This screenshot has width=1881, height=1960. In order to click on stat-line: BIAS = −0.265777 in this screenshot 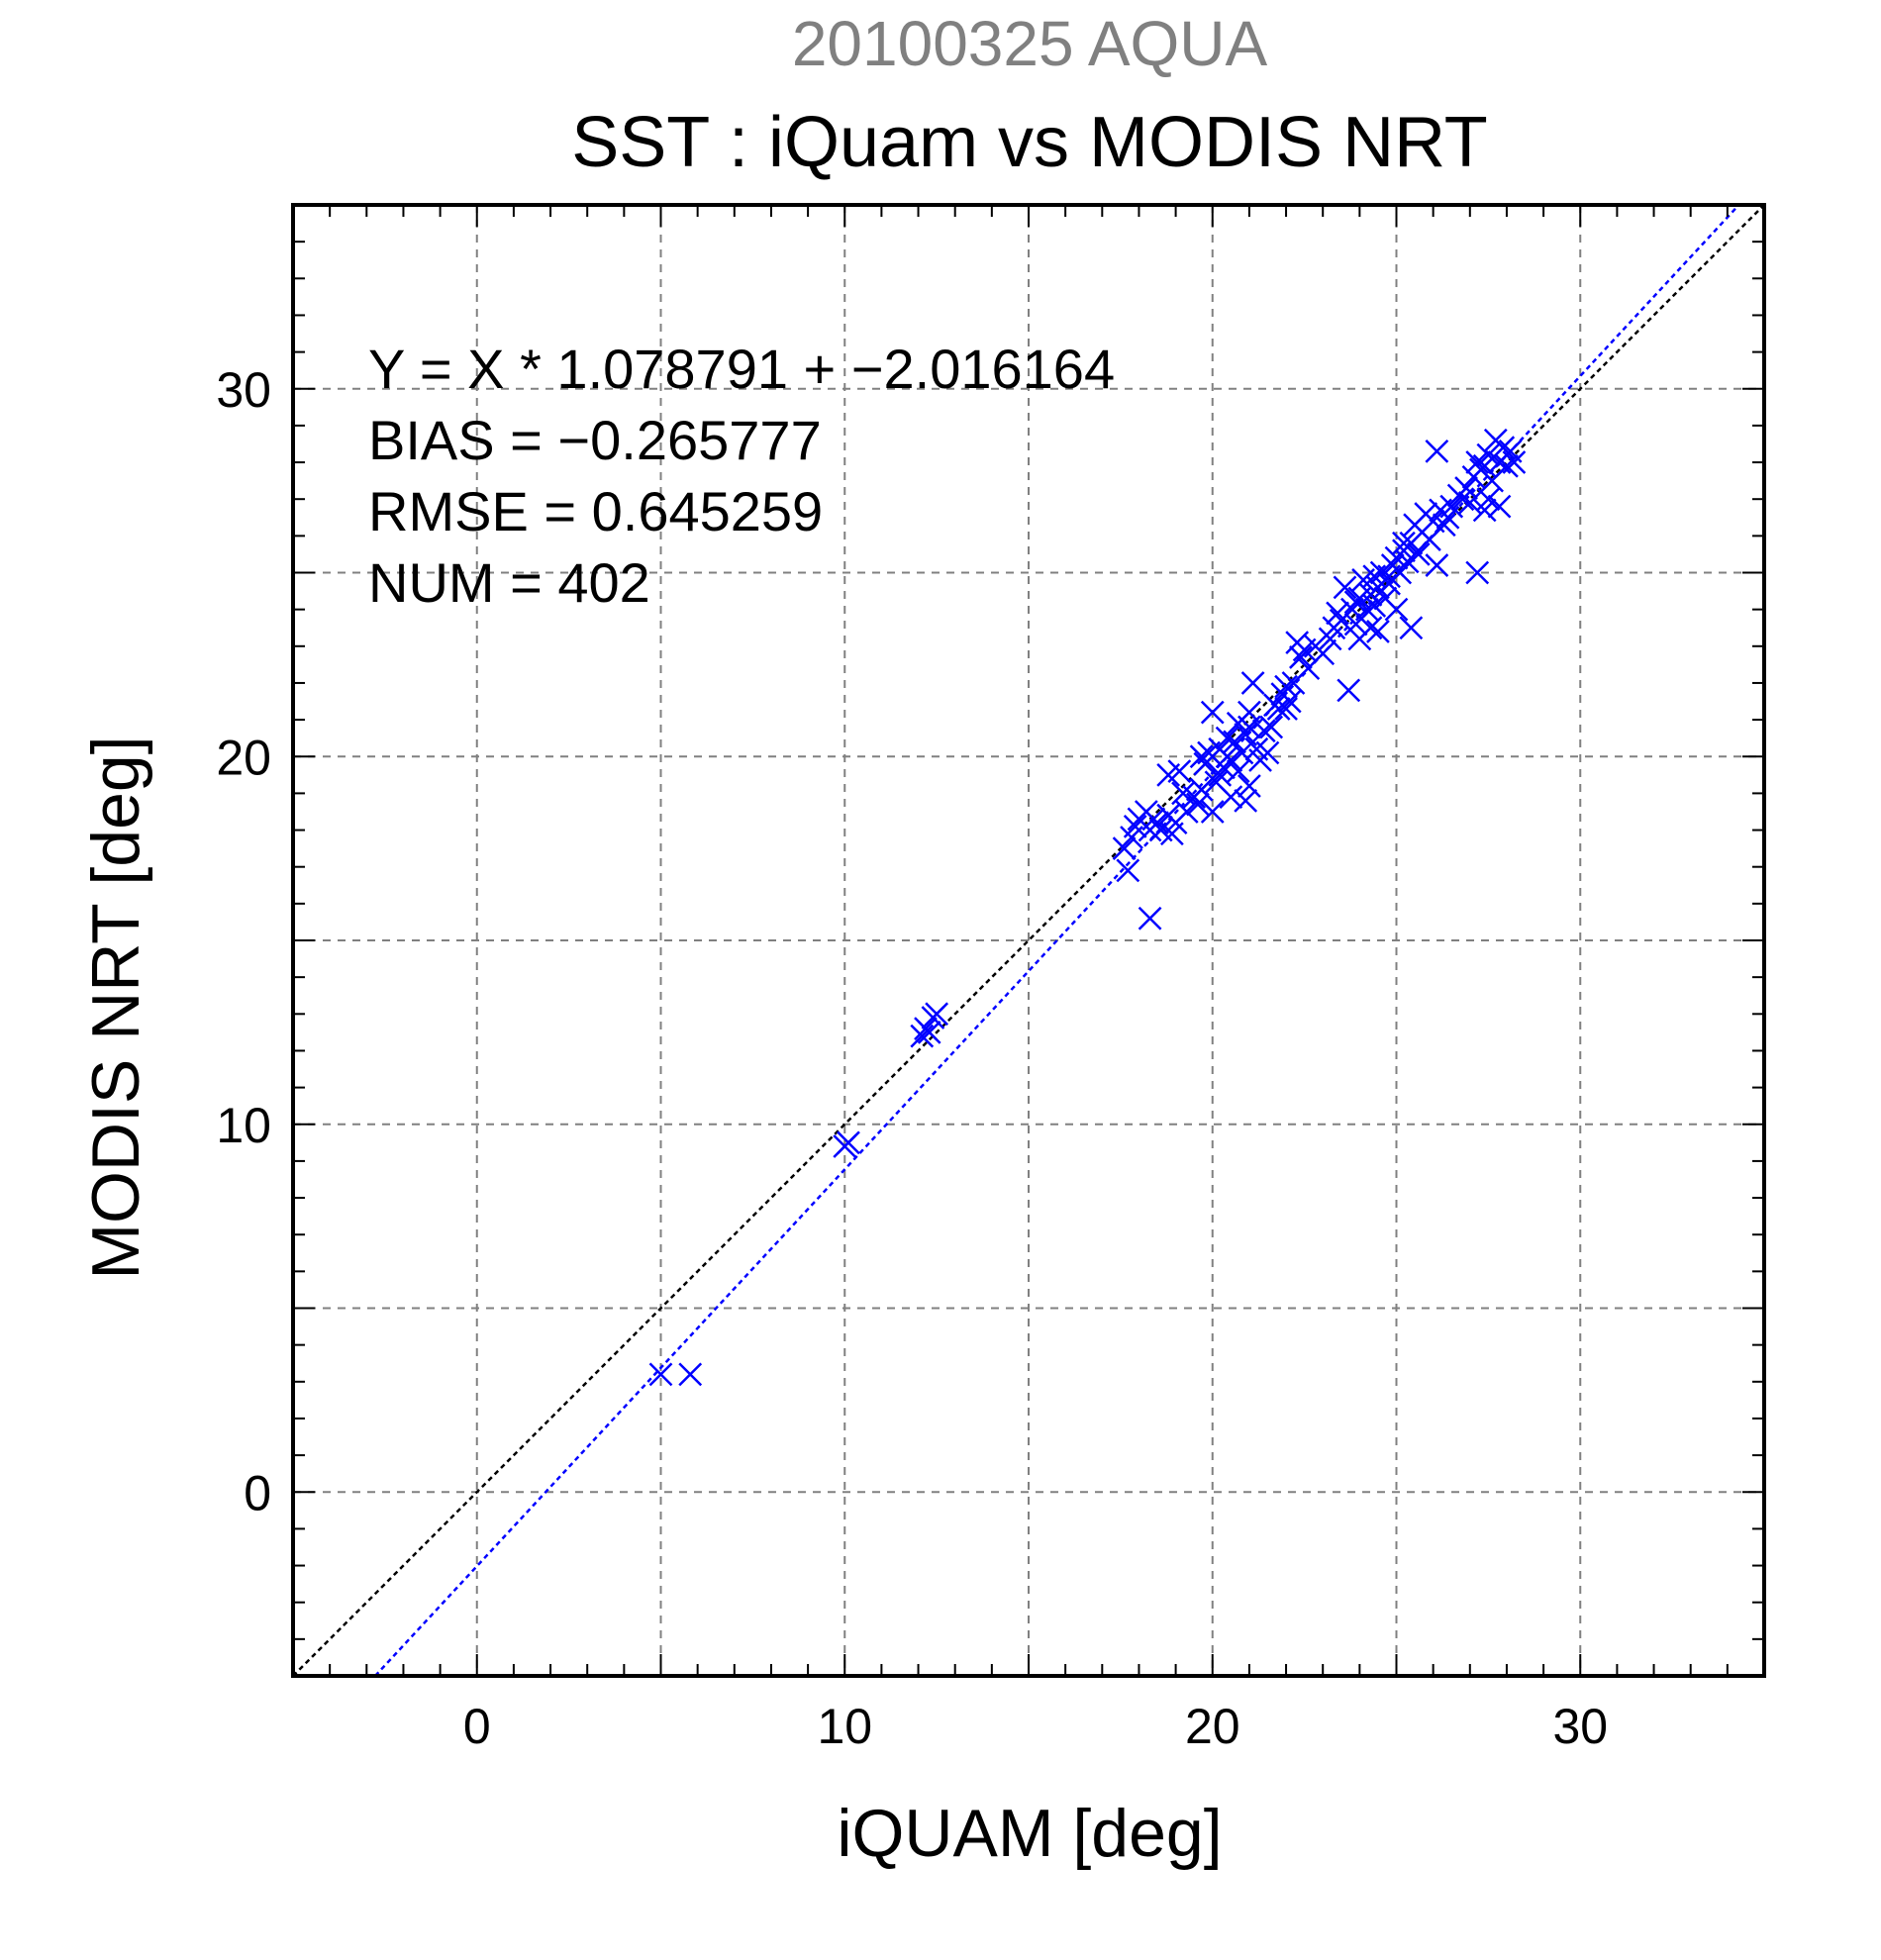, I will do `click(595, 440)`.